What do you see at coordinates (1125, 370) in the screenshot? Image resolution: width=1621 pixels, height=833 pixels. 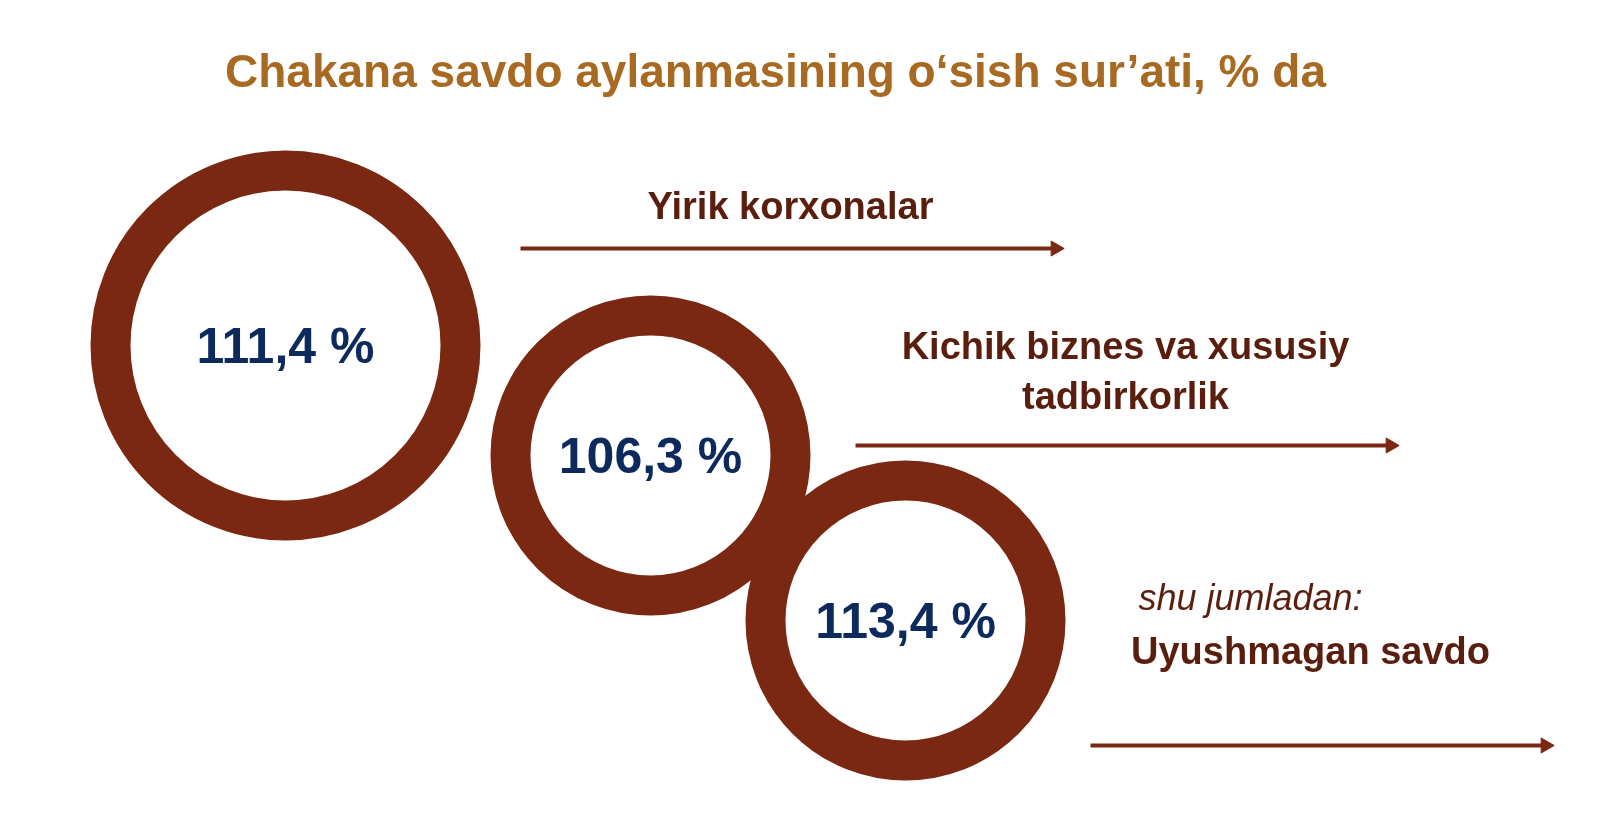 I see `category-label: Kichik biznes va xususiy tadbirkorlik` at bounding box center [1125, 370].